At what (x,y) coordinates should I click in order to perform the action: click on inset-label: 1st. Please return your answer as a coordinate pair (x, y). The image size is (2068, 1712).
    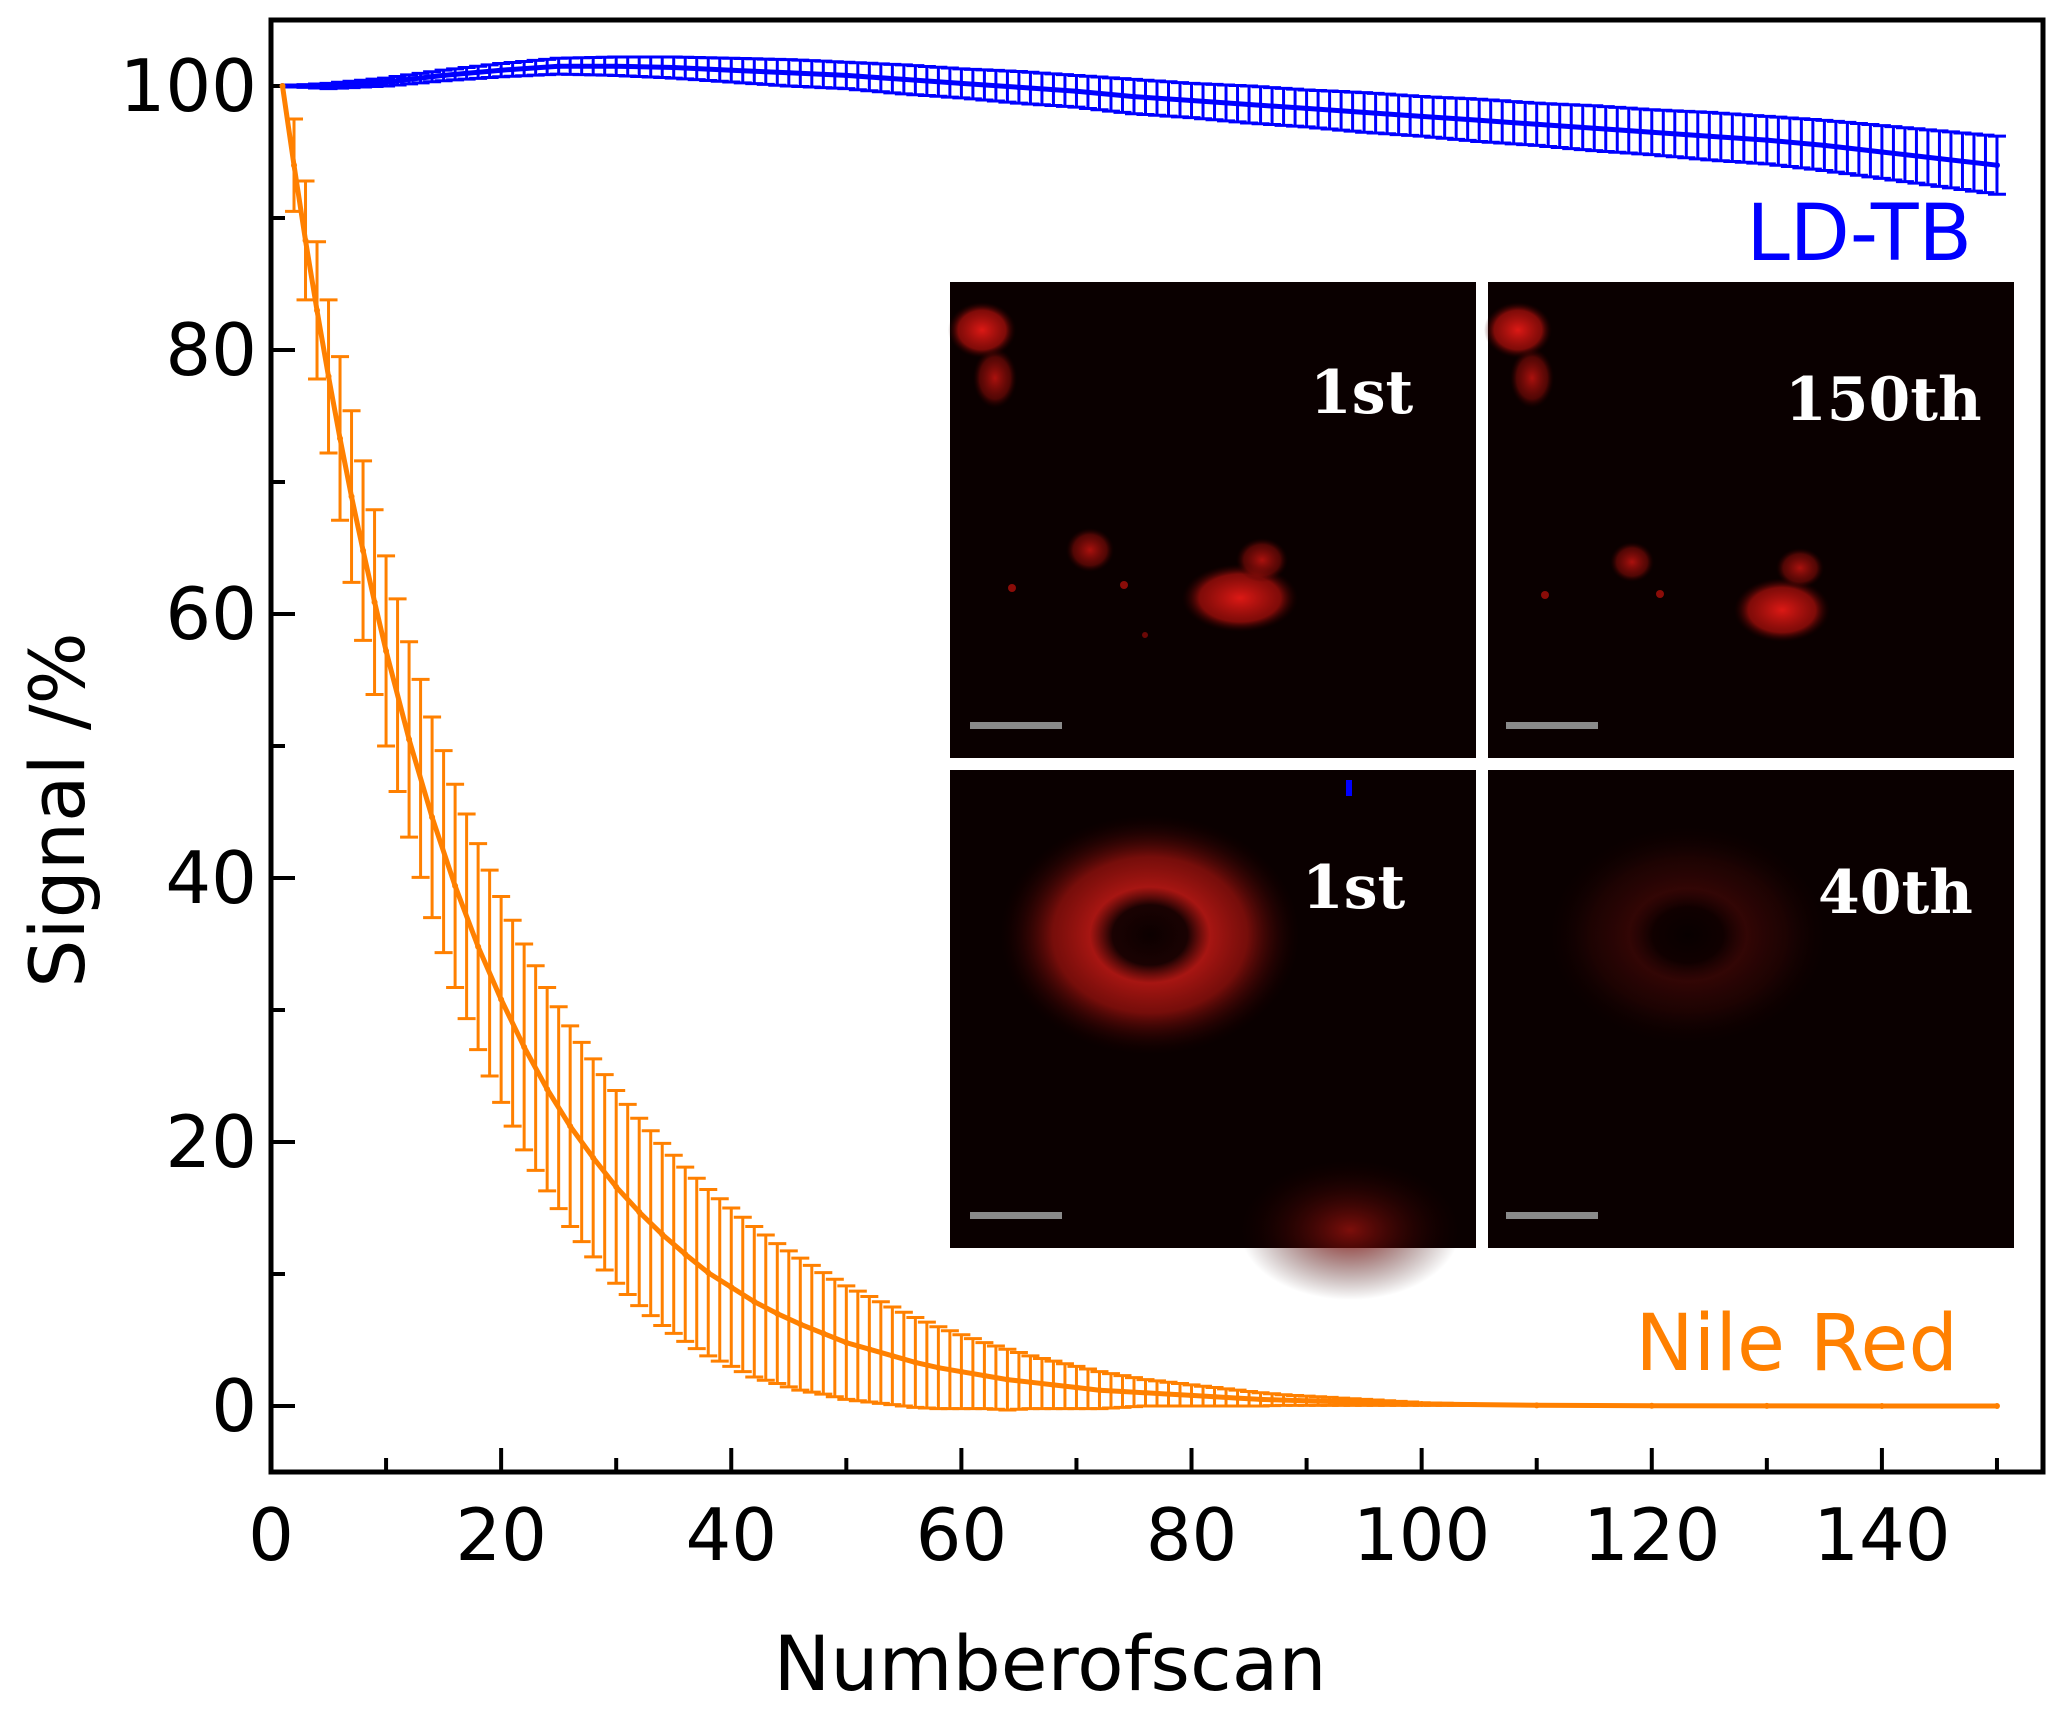
    Looking at the image, I should click on (1354, 888).